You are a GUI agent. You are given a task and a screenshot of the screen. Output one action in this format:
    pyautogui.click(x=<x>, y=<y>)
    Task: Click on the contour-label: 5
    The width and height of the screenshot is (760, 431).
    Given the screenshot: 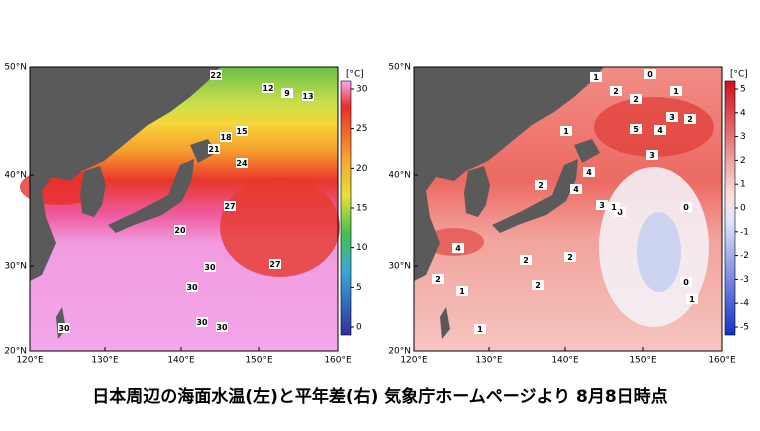 What is the action you would take?
    pyautogui.click(x=636, y=129)
    